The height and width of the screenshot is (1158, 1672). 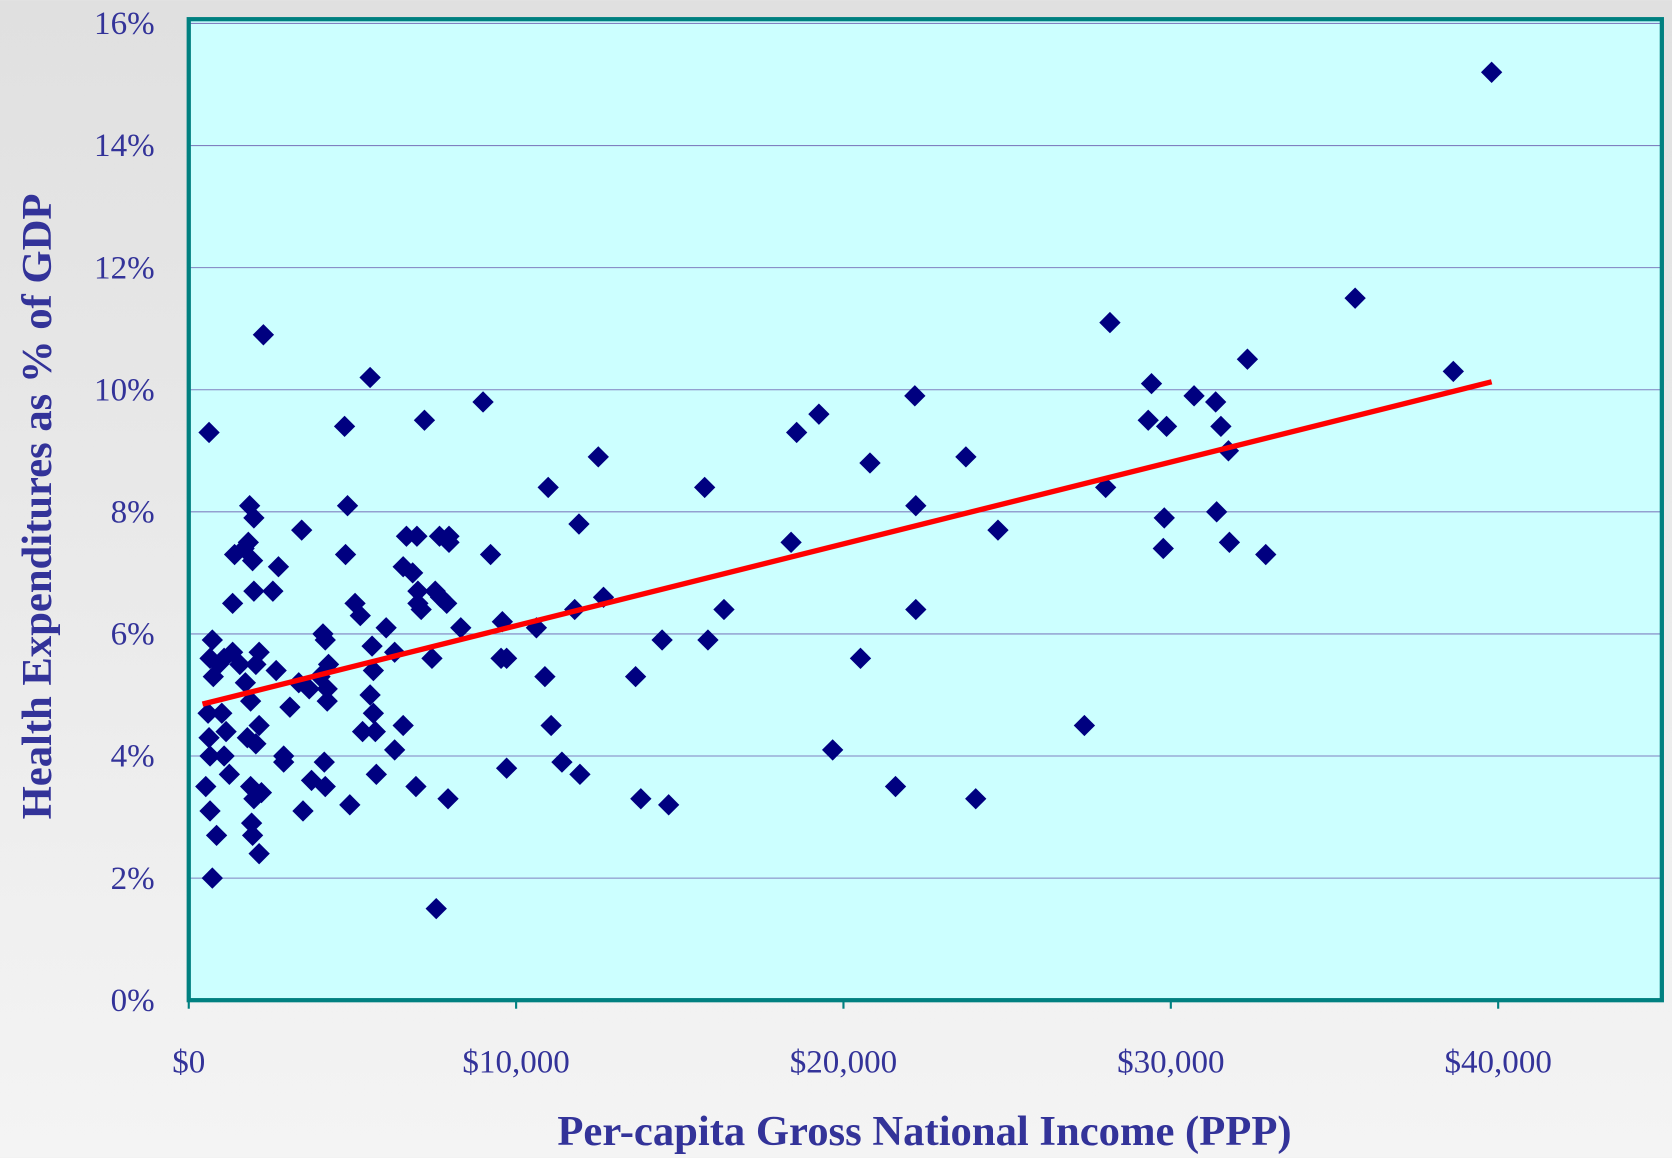 What do you see at coordinates (124, 24) in the screenshot?
I see `y-tick-label: 16%` at bounding box center [124, 24].